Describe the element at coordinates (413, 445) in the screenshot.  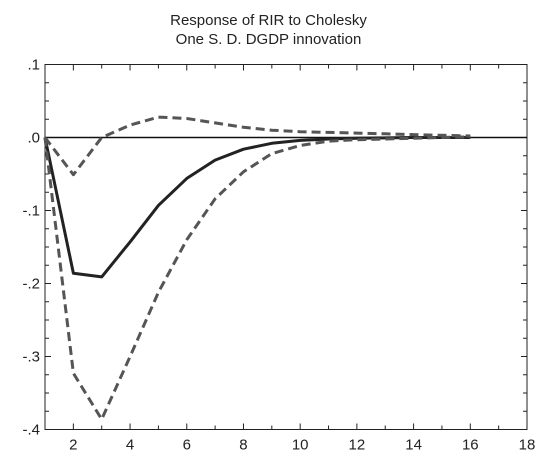
I see `x-tick-label: 14` at that location.